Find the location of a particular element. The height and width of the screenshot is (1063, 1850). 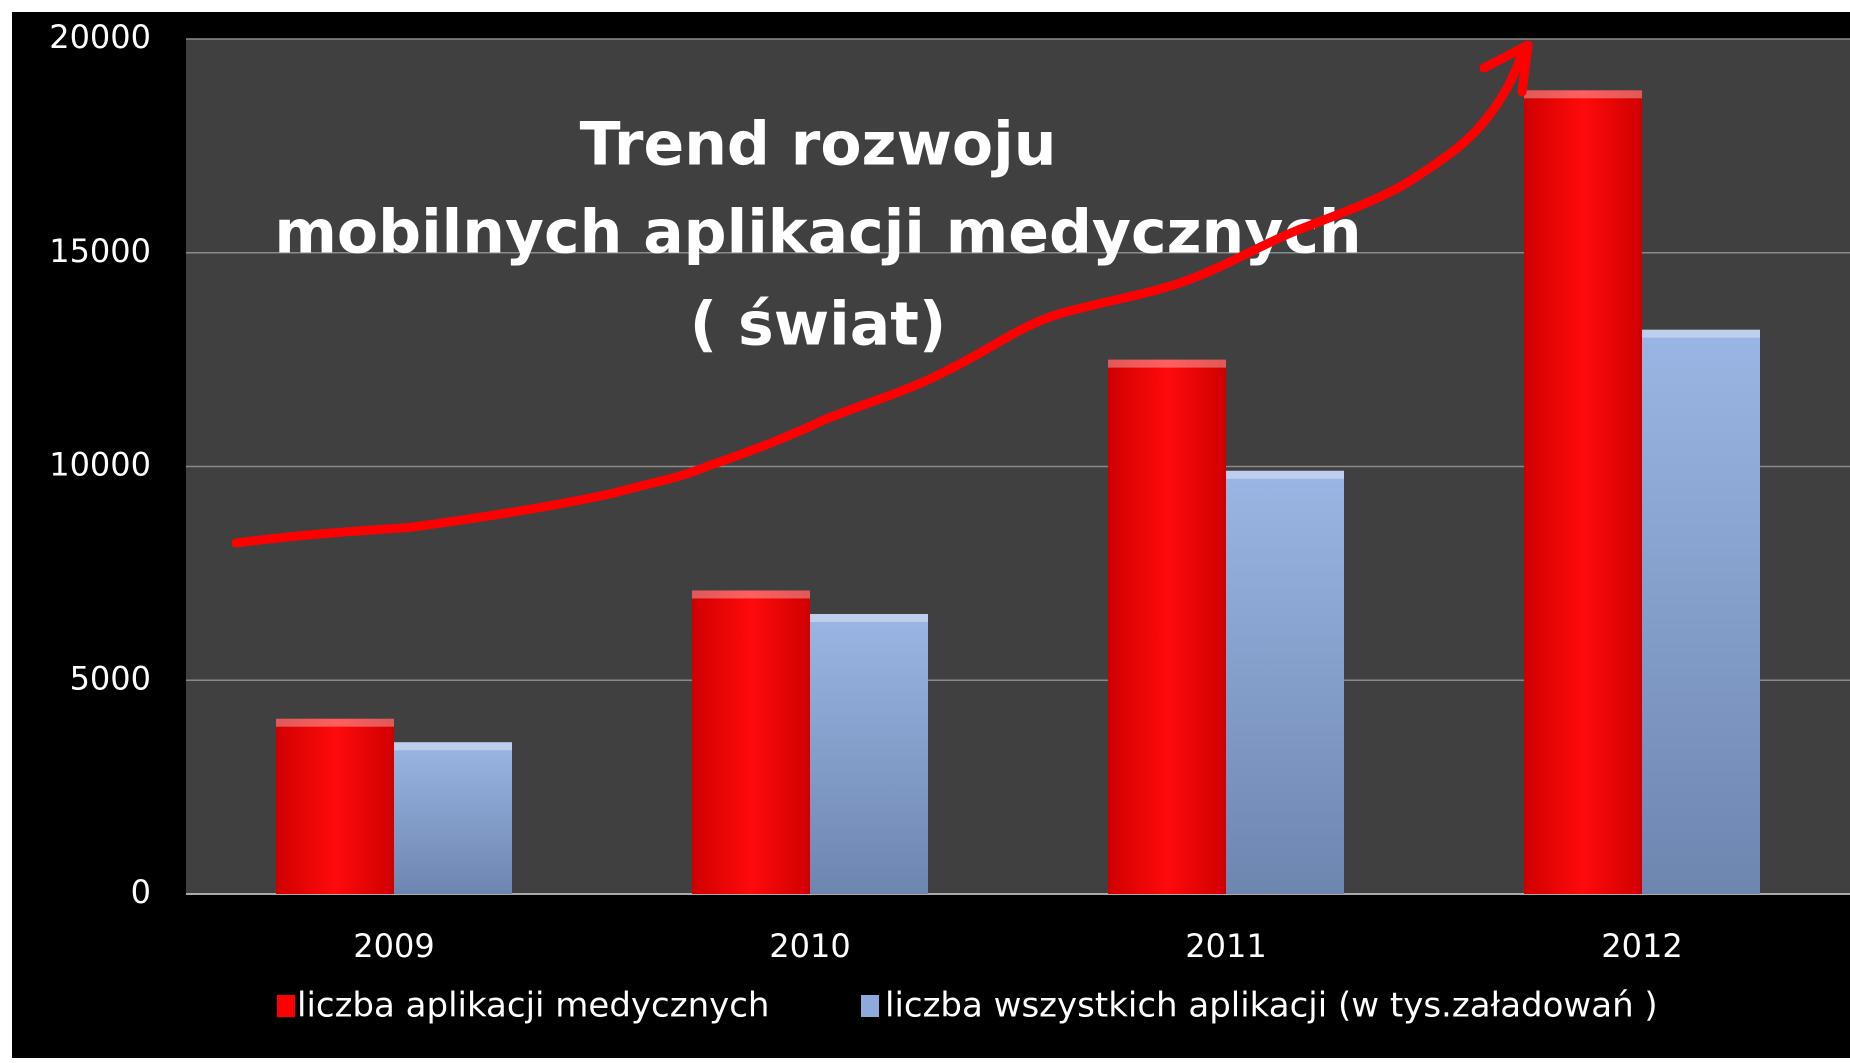

y-tick-label: 5000 is located at coordinates (110, 678).